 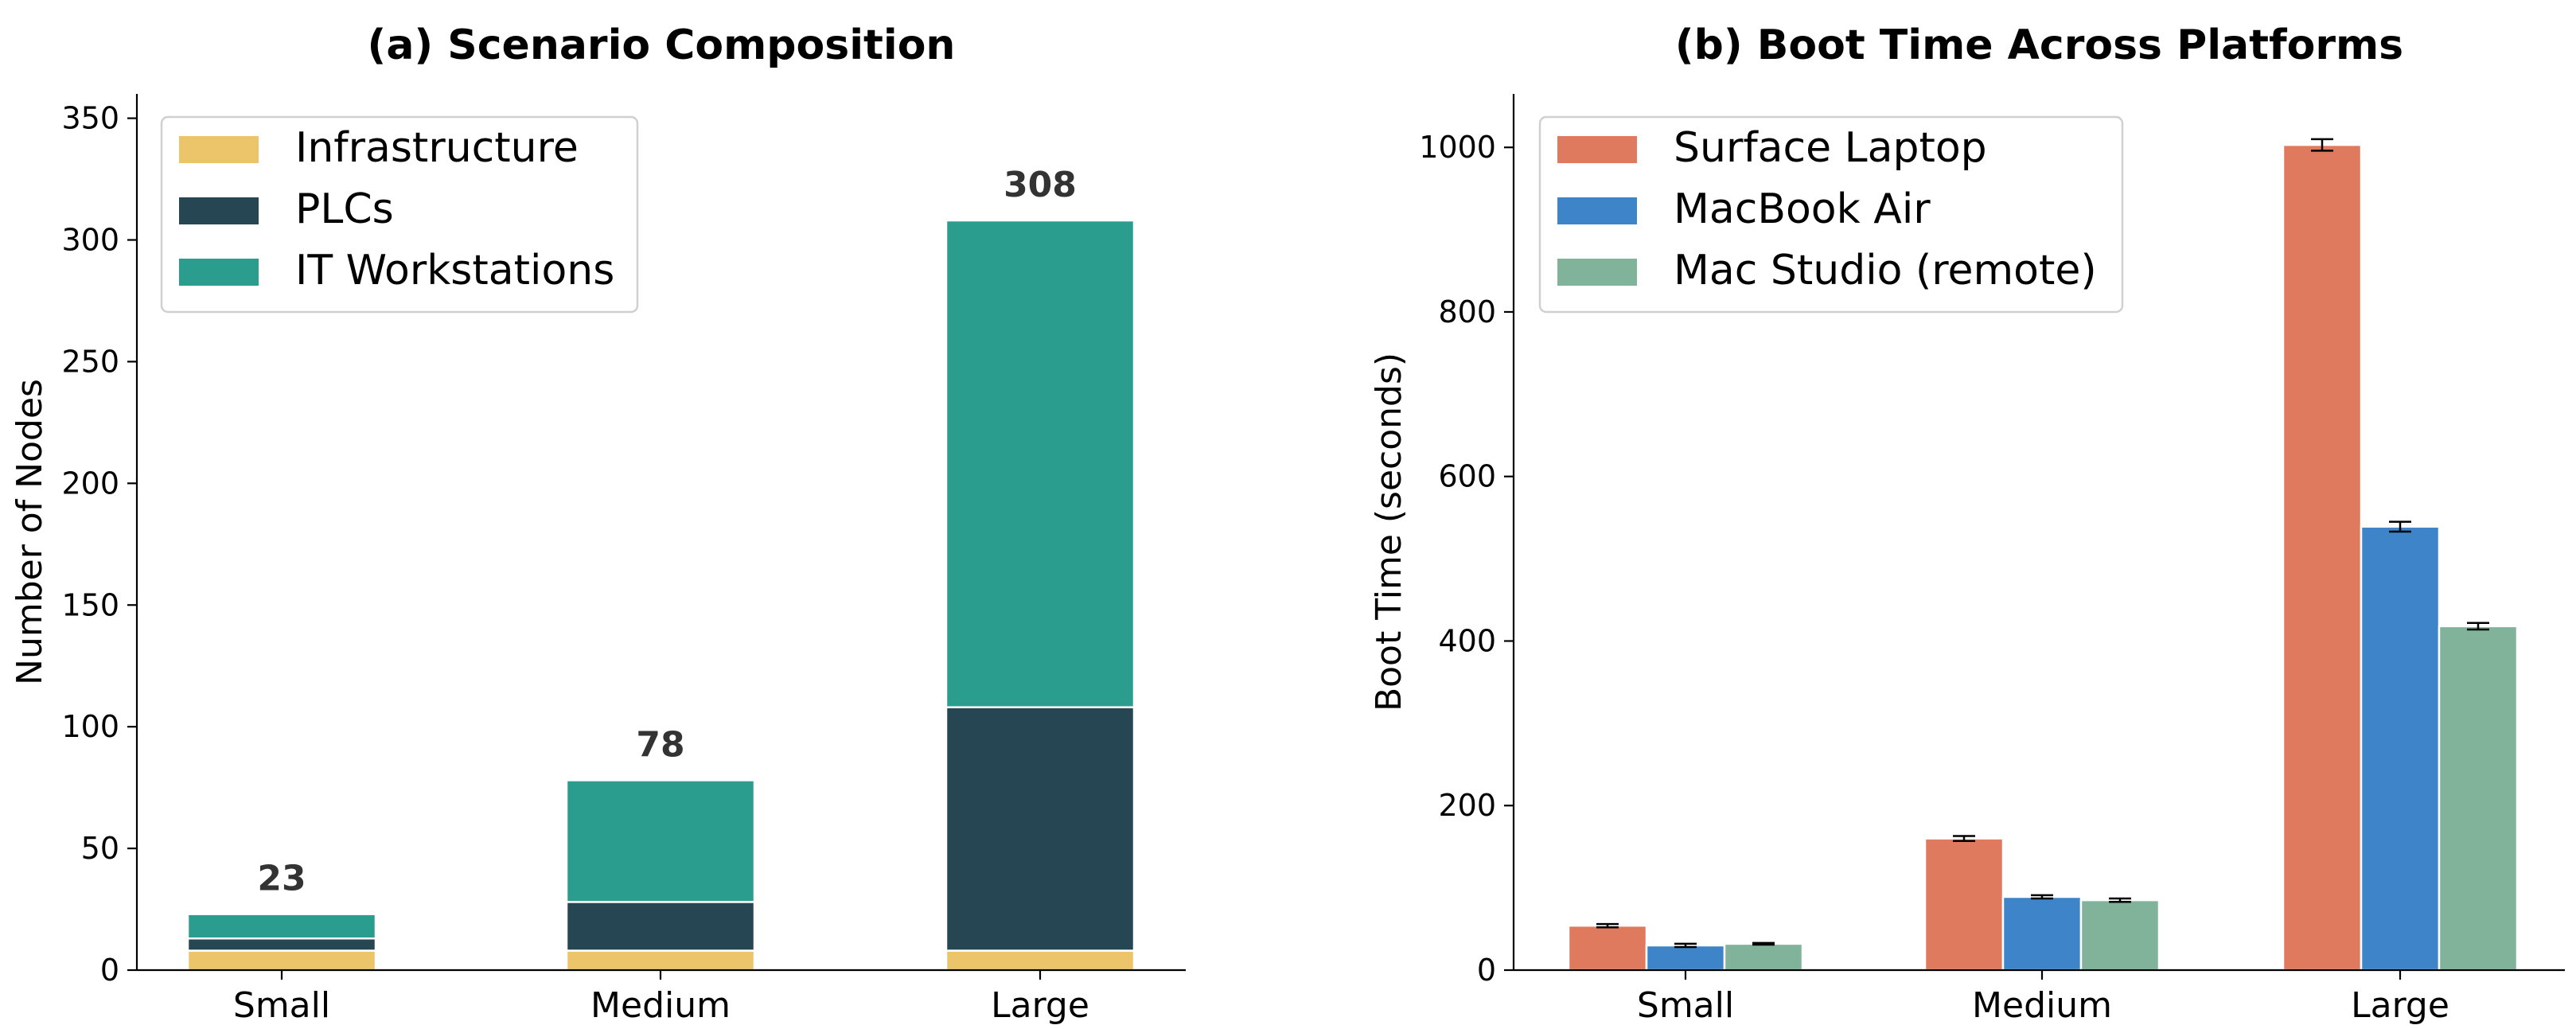 What do you see at coordinates (1389, 532) in the screenshot?
I see `y-axis-label-b: Boot Time (seconds)` at bounding box center [1389, 532].